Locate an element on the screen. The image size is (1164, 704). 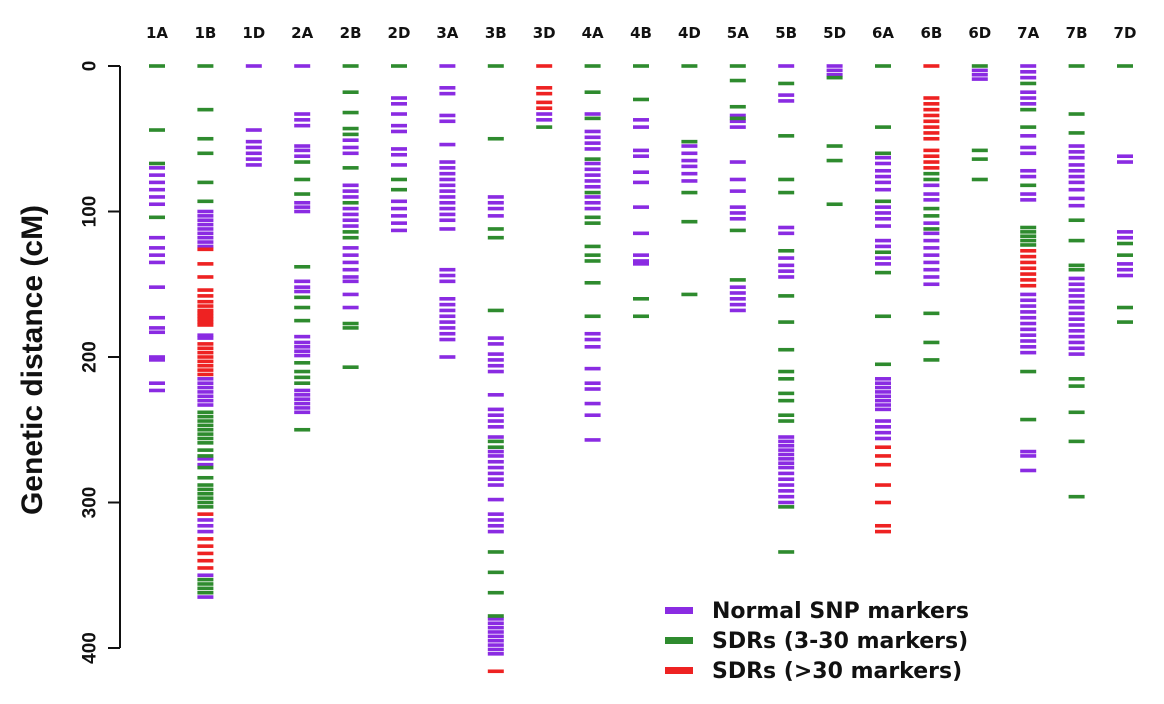
marker-normal-1B is located at coordinates (205, 405).